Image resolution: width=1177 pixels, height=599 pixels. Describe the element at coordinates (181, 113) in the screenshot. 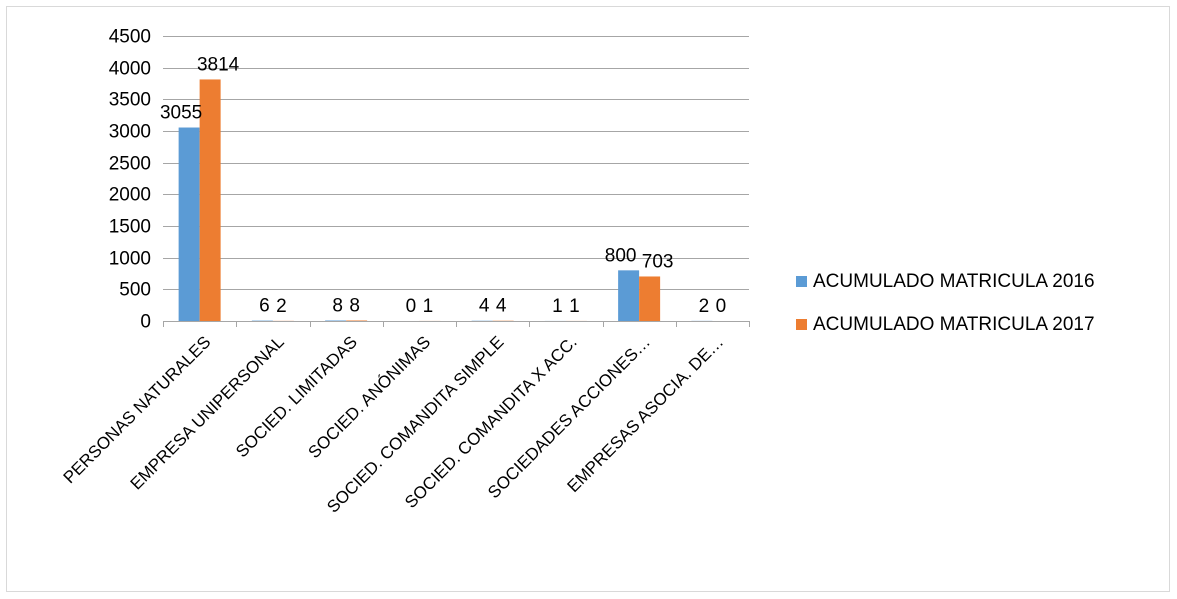

I see `data-label: 3055` at that location.